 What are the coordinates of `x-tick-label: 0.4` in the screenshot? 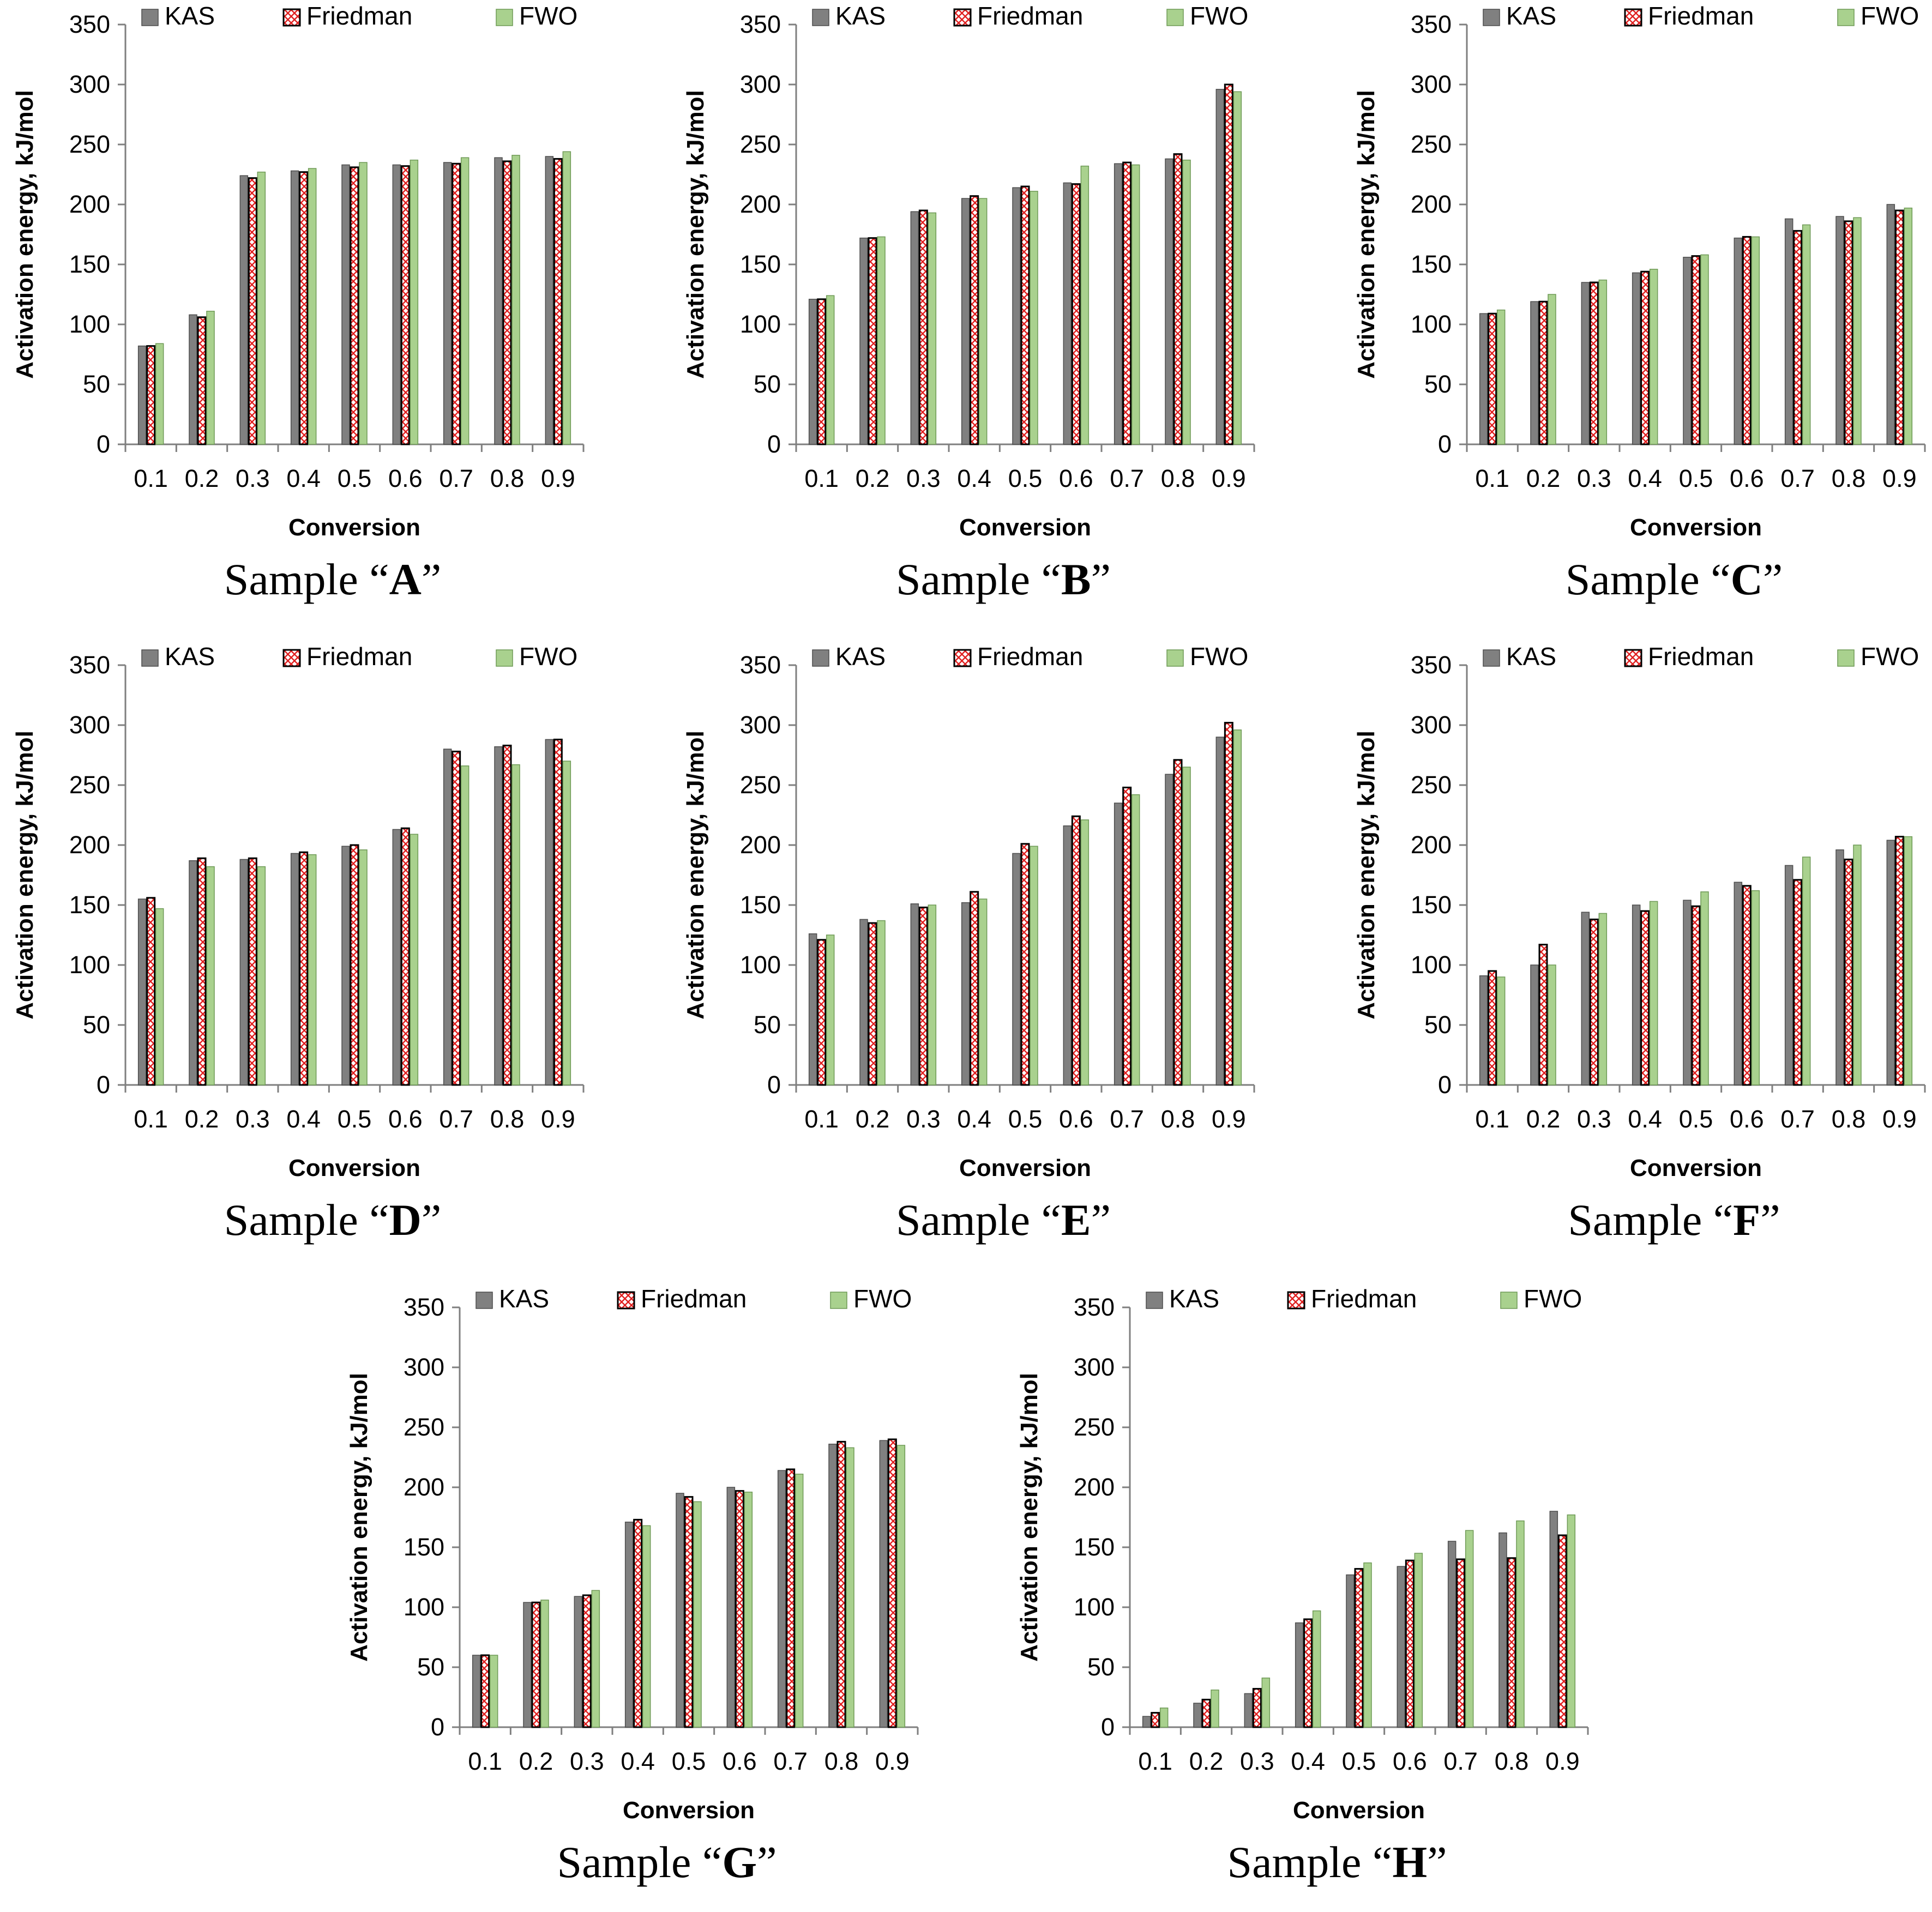 It's located at (303, 1119).